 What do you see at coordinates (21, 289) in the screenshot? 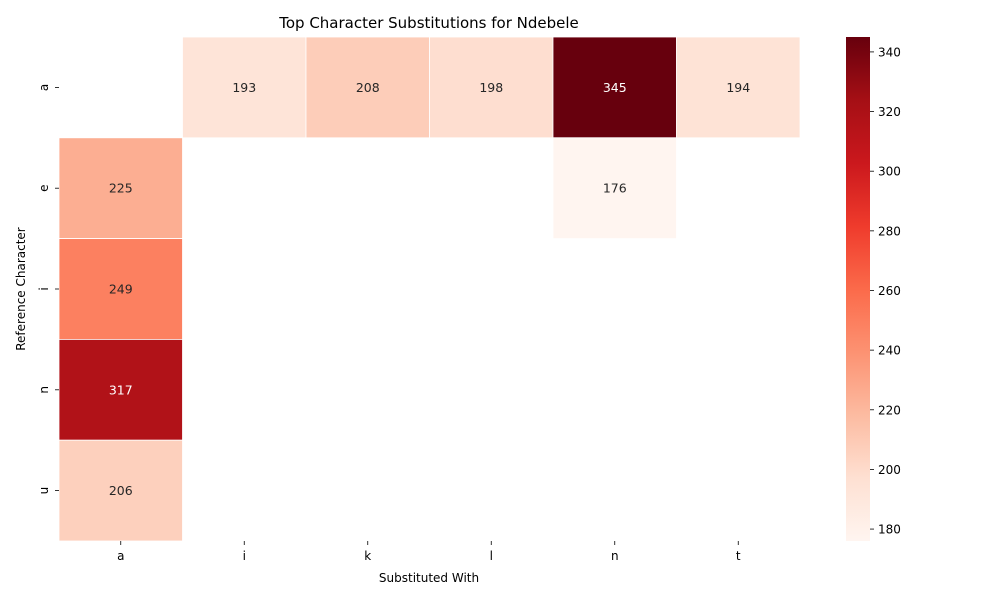
I see `y-axis-label: Reference Character` at bounding box center [21, 289].